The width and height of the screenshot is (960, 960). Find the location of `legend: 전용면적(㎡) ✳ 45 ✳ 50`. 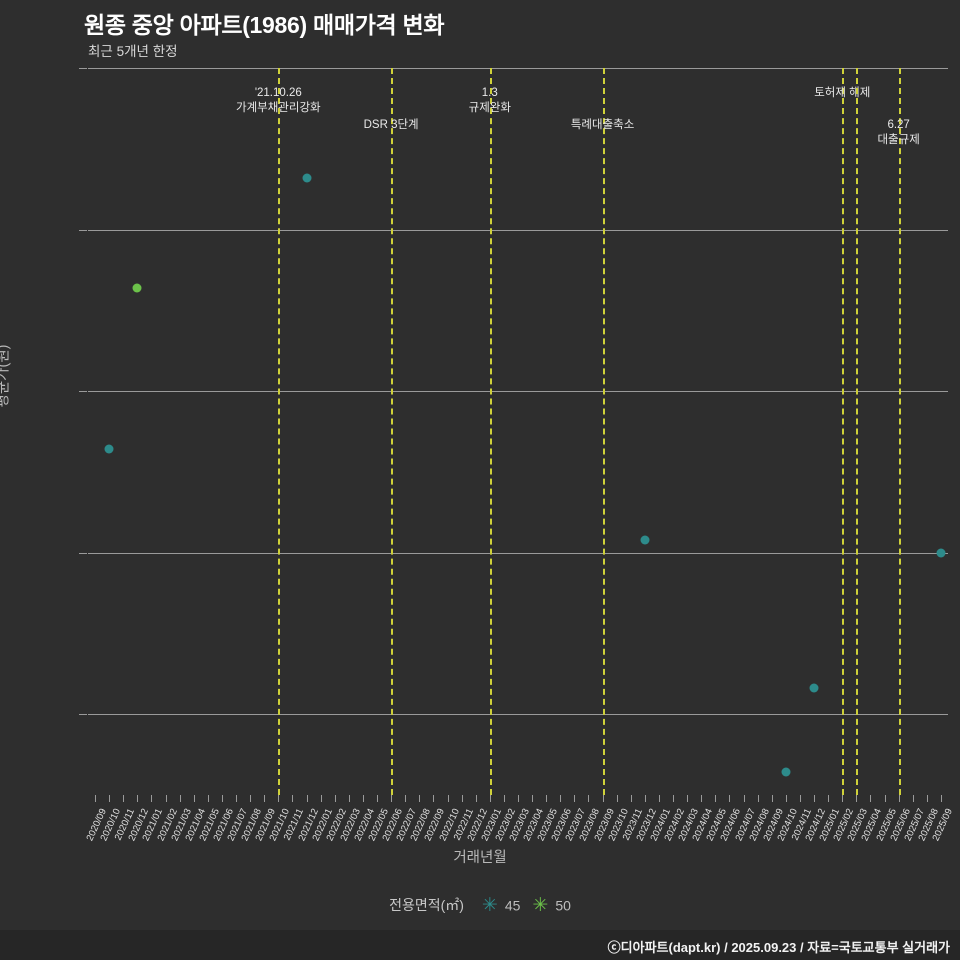

legend: 전용면적(㎡) ✳ 45 ✳ 50 is located at coordinates (480, 905).